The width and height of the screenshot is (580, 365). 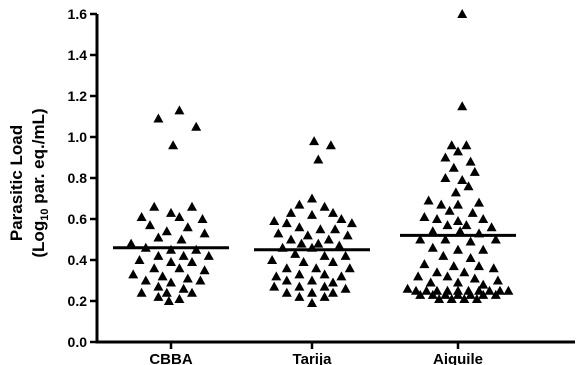 What do you see at coordinates (170, 358) in the screenshot?
I see `x-category-label: CBBA` at bounding box center [170, 358].